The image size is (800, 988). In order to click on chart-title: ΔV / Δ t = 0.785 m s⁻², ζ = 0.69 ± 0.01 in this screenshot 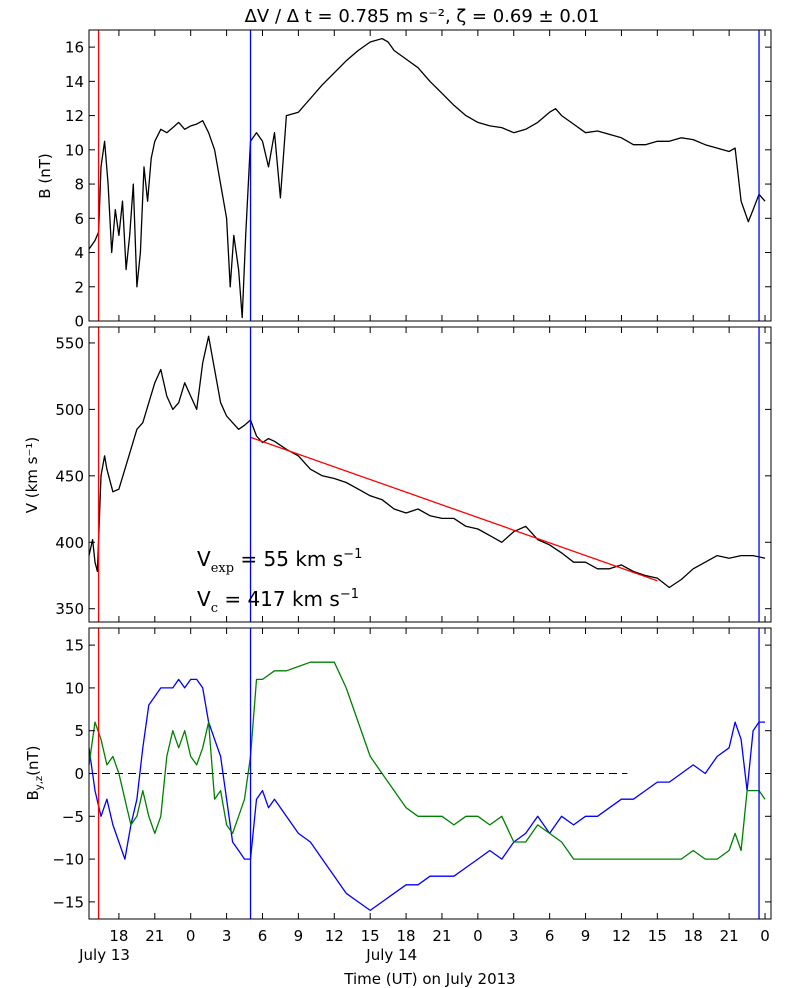, I will do `click(422, 16)`.